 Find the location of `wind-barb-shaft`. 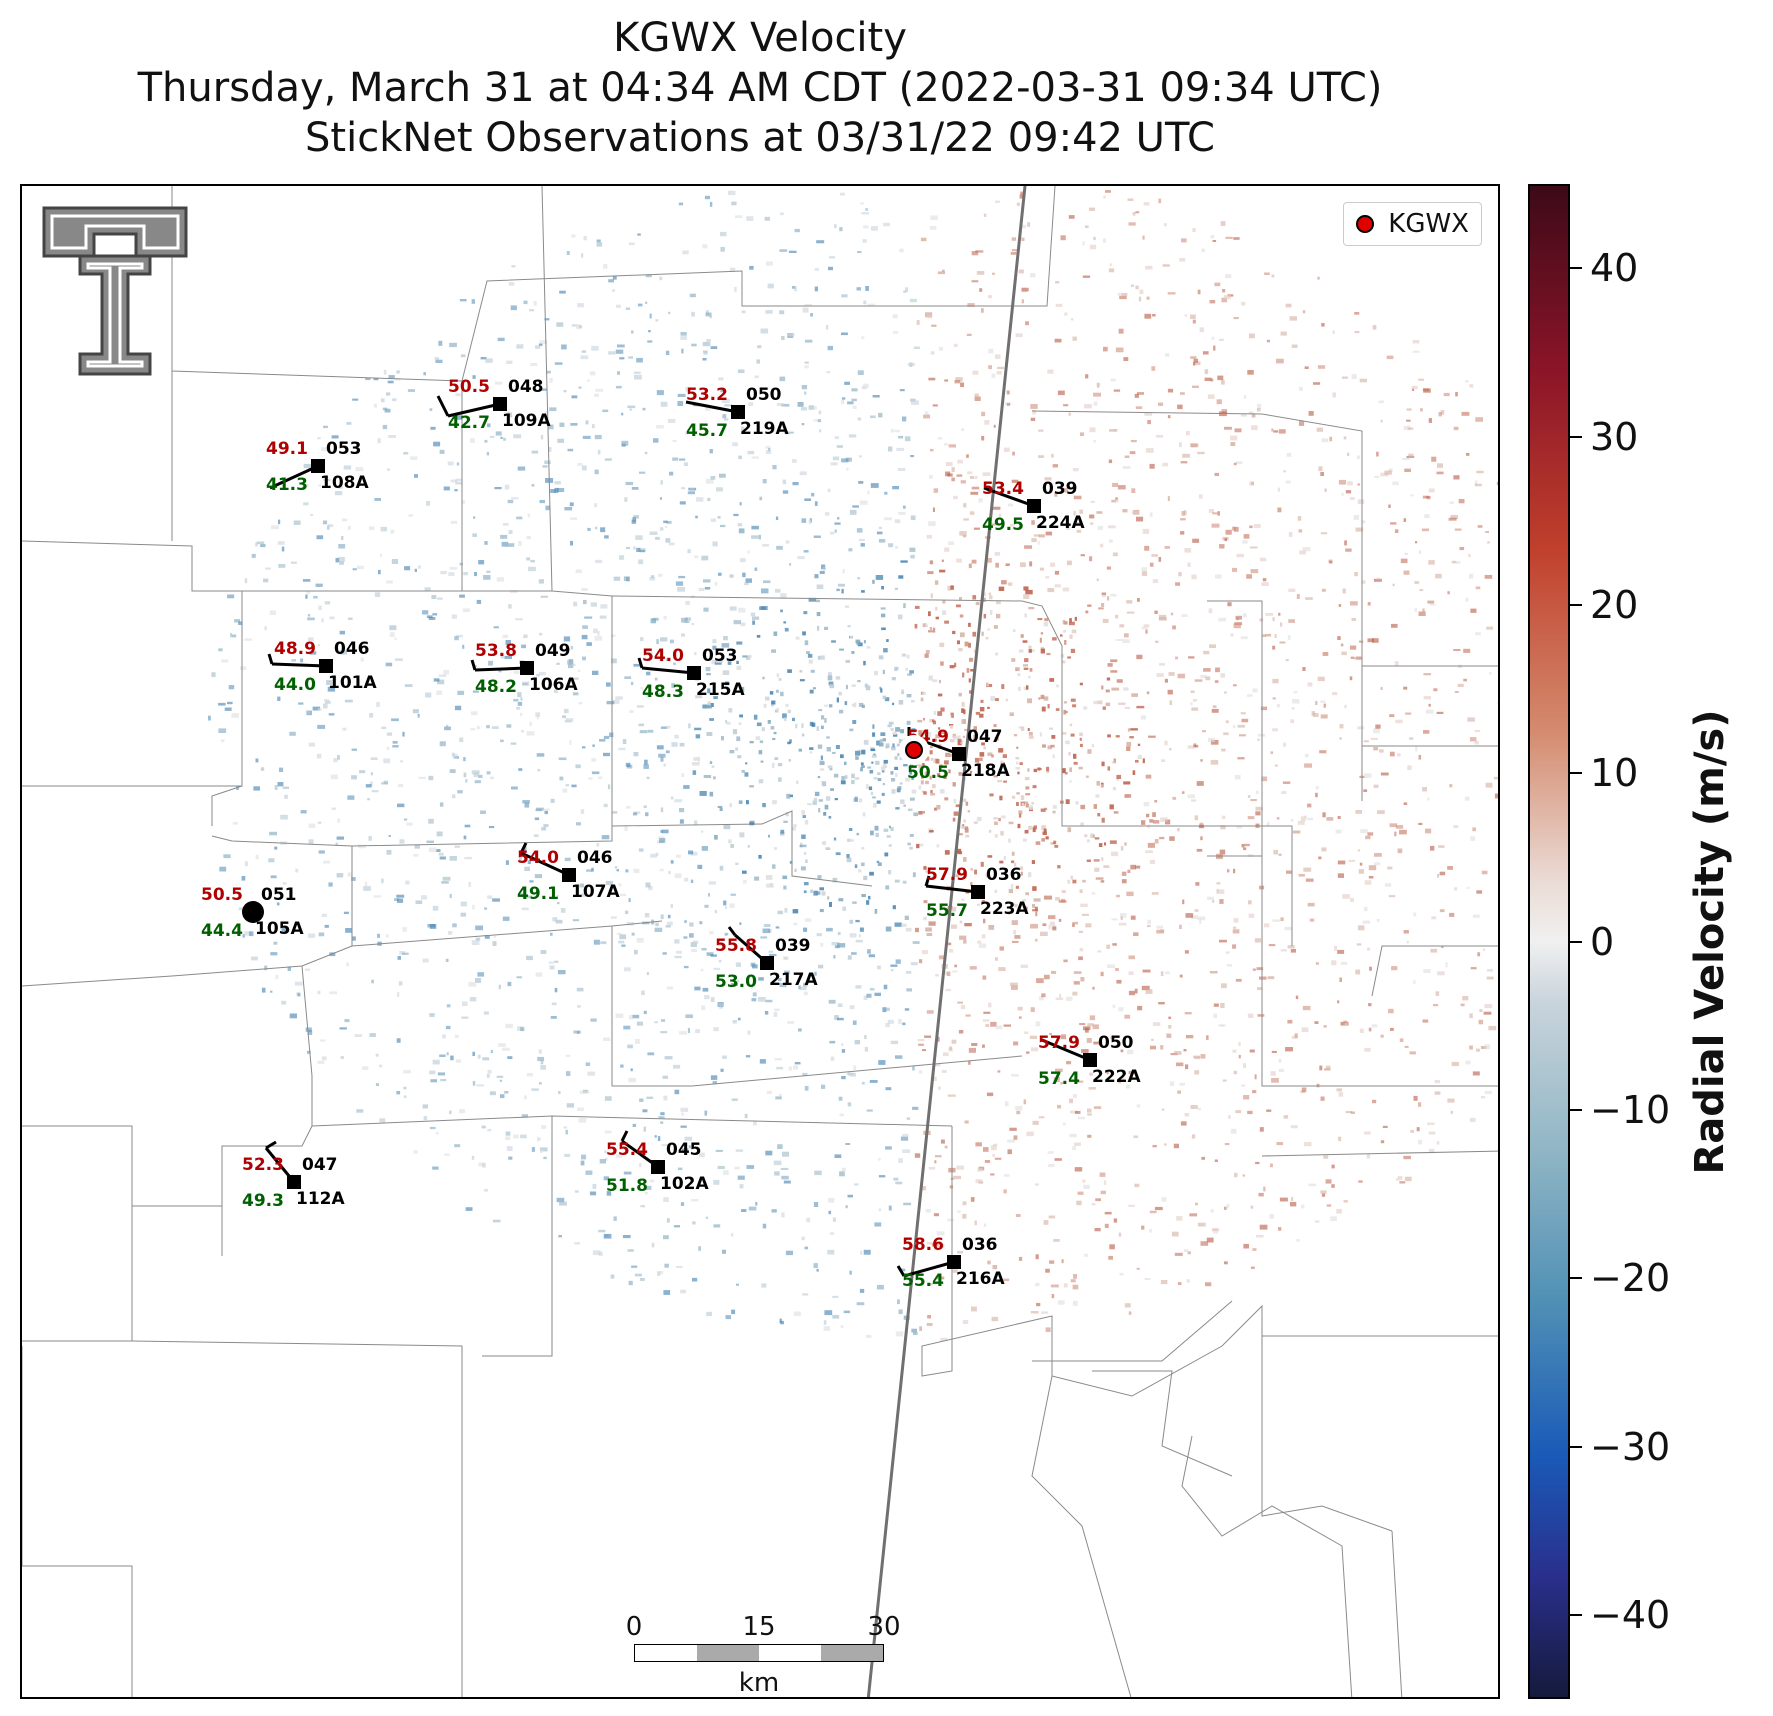

wind-barb-shaft is located at coordinates (1009, 497).